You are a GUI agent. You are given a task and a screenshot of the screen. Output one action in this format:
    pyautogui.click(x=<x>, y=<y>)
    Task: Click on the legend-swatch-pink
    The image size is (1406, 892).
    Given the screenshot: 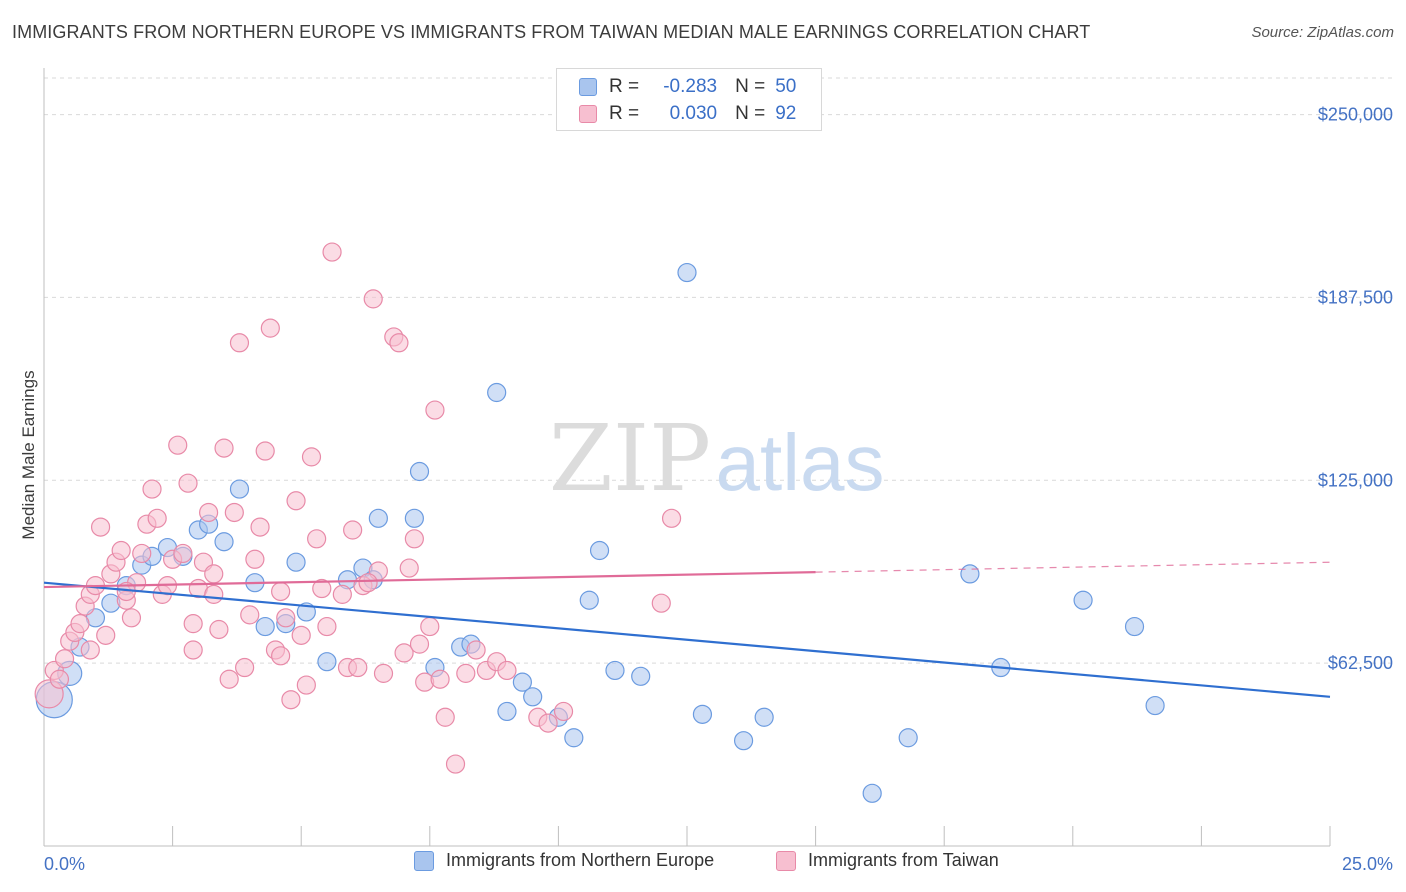 What is the action you would take?
    pyautogui.click(x=588, y=114)
    